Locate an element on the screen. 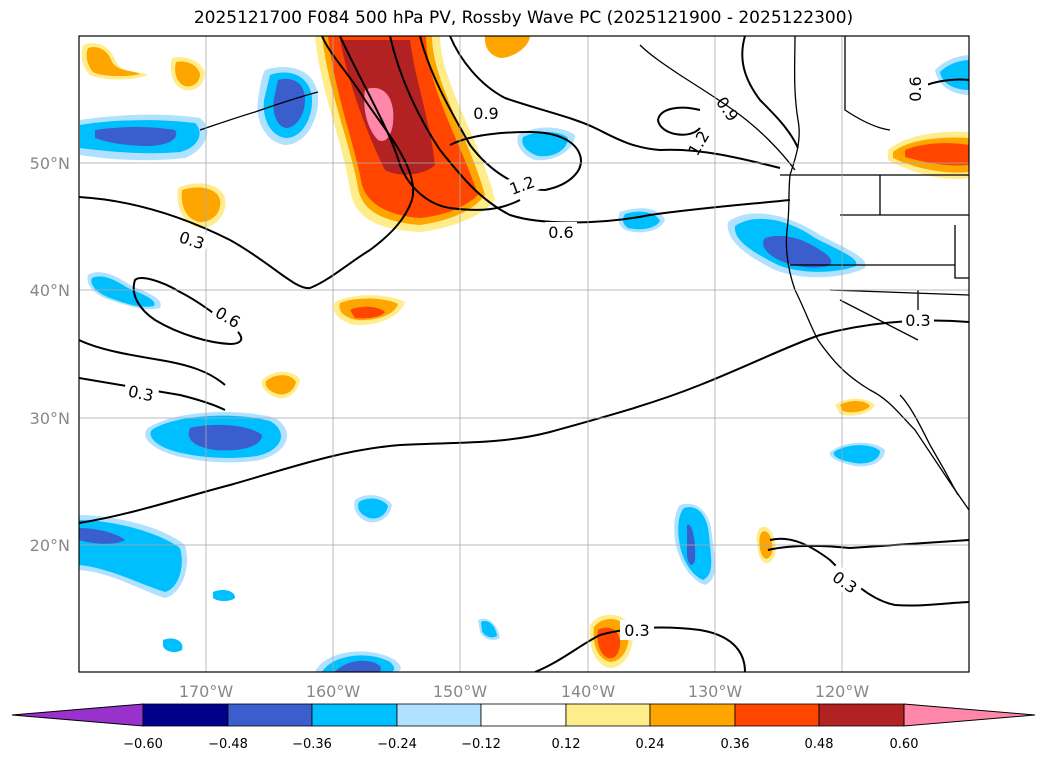  colorbar-tick: 0.24 is located at coordinates (650, 744).